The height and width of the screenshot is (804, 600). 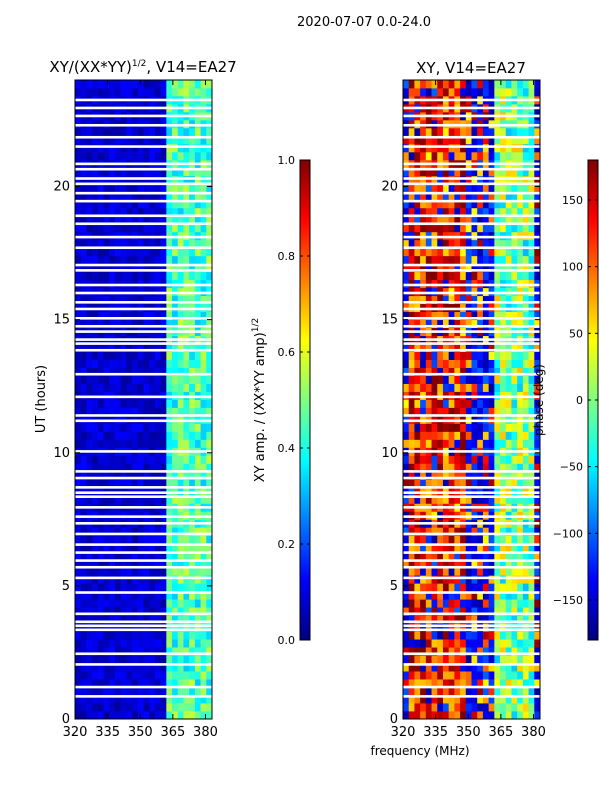 I want to click on colorbar-tick-label: 1.0, so click(x=287, y=160).